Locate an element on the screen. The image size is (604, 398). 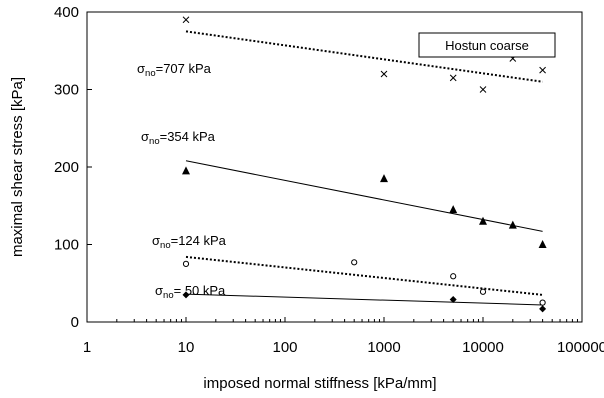
series-annotation: σno=354 kPa is located at coordinates (178, 138).